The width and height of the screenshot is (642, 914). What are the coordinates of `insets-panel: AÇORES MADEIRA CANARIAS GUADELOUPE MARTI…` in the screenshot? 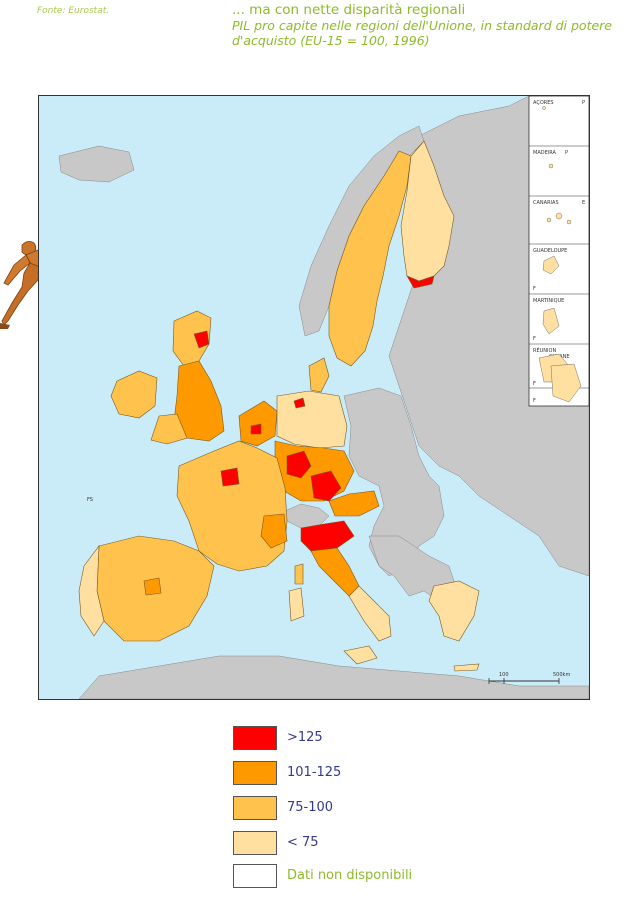 It's located at (558, 251).